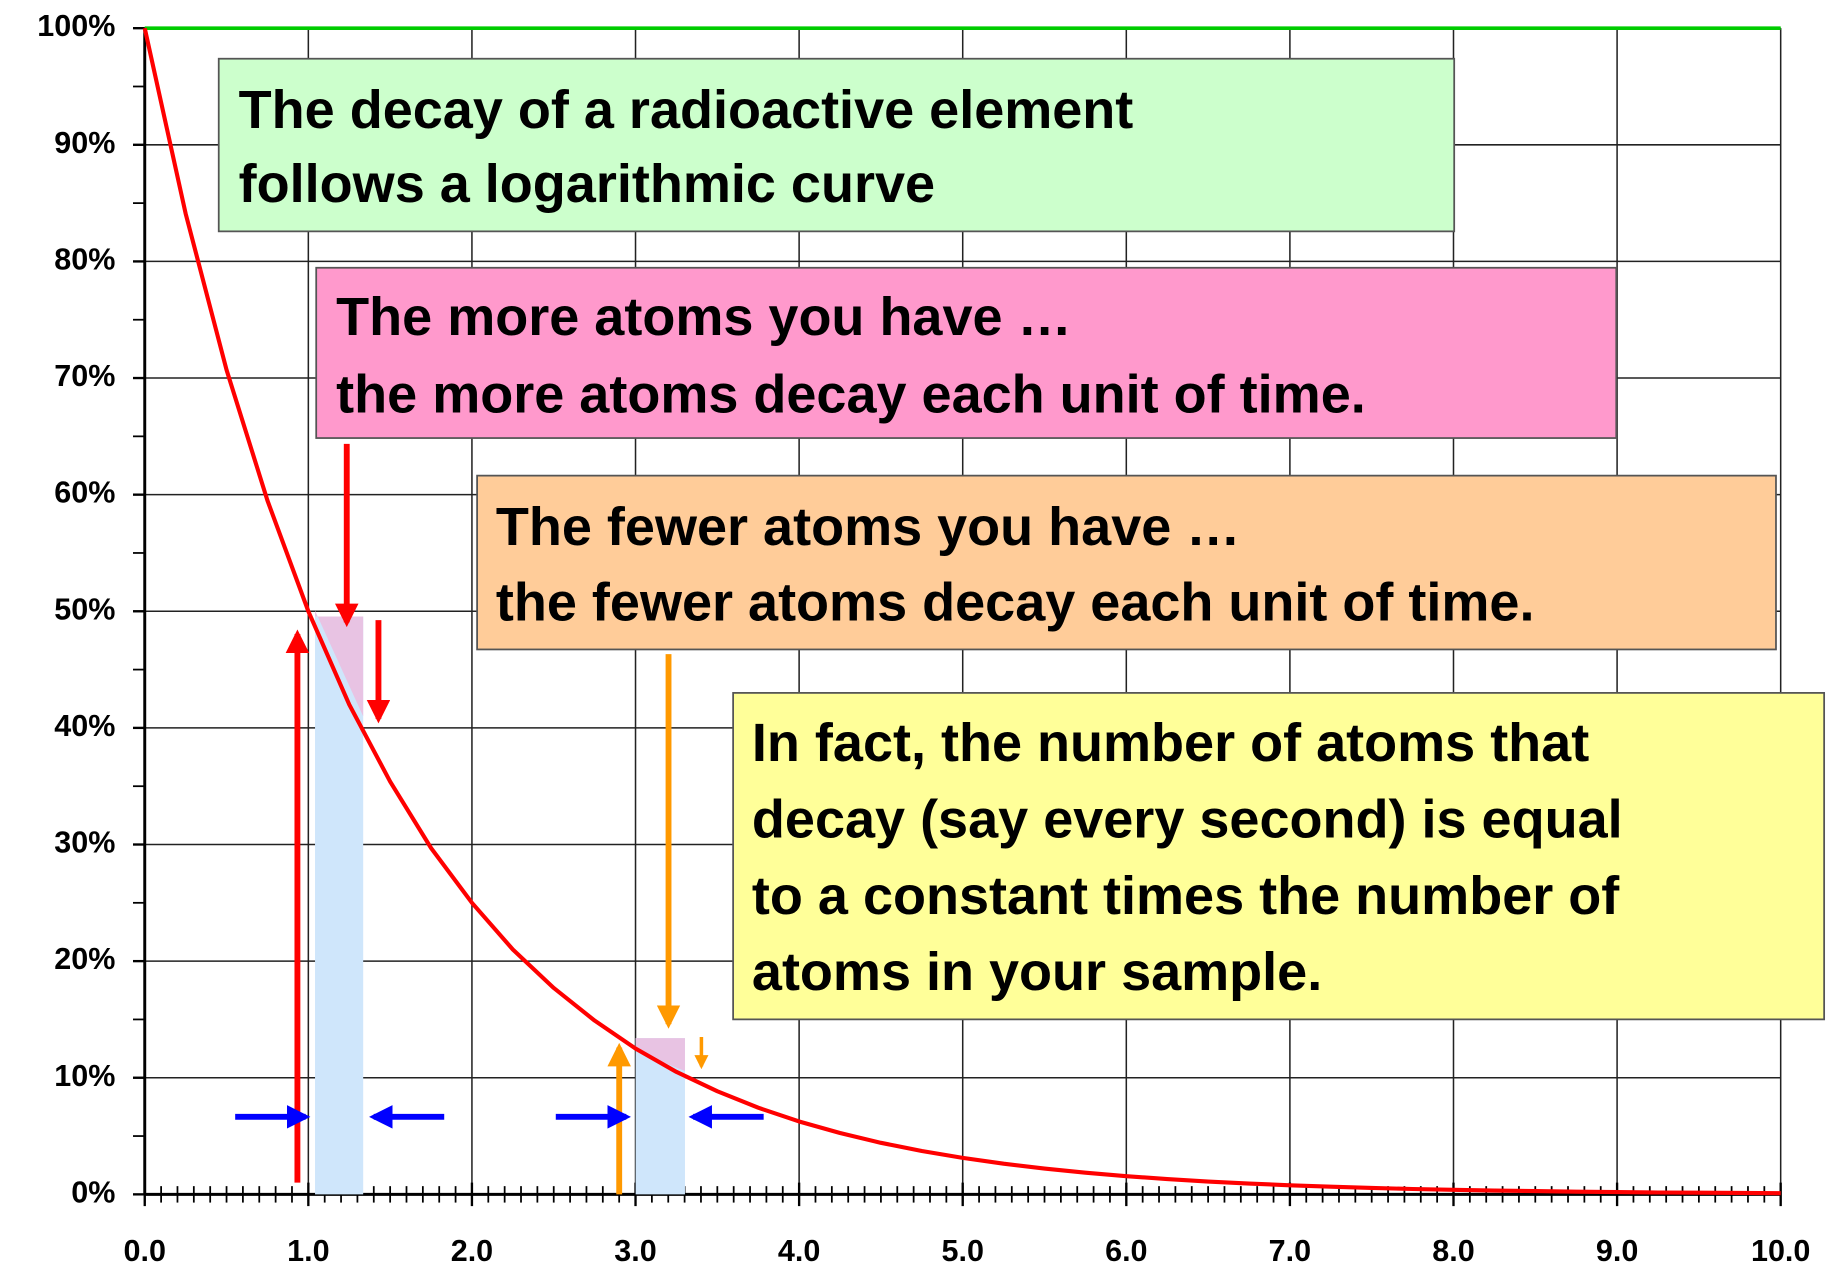 The height and width of the screenshot is (1266, 1835). Describe the element at coordinates (1290, 1250) in the screenshot. I see `x-tick-label: 7.0` at that location.